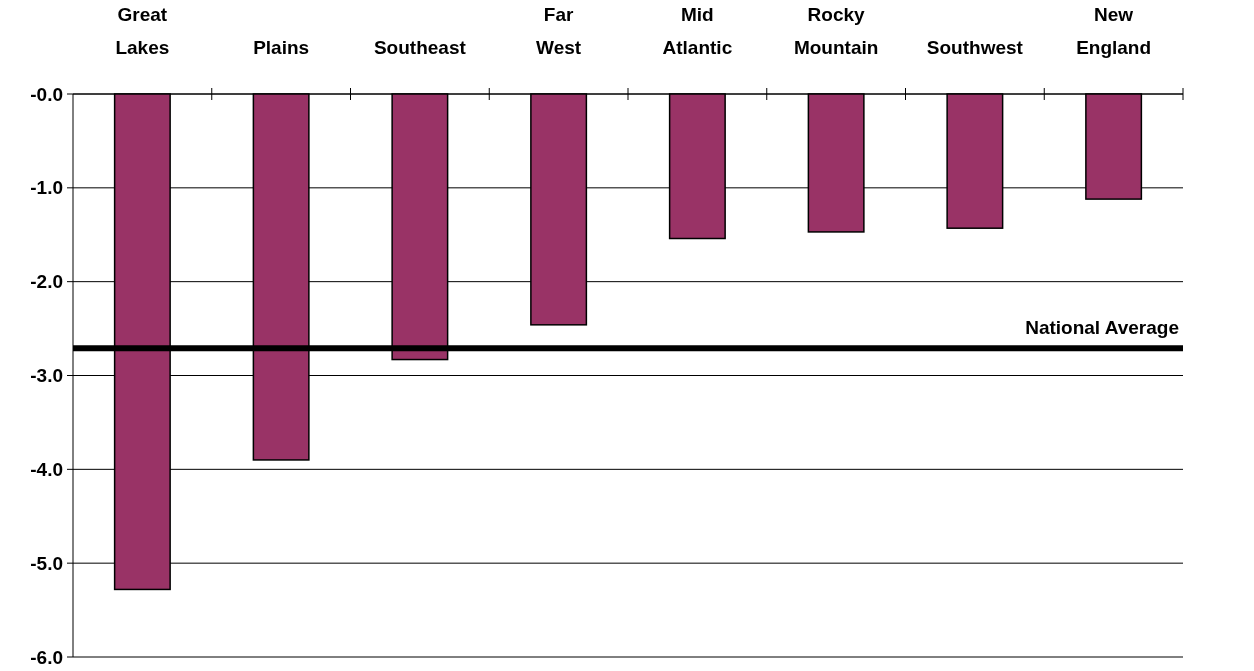  Describe the element at coordinates (46, 188) in the screenshot. I see `y-tick-label: -1.0` at that location.